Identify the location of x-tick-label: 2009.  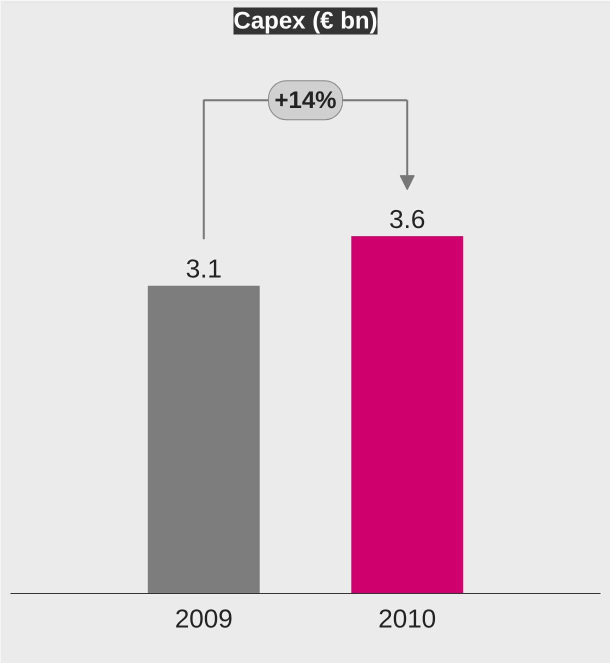
(203, 619).